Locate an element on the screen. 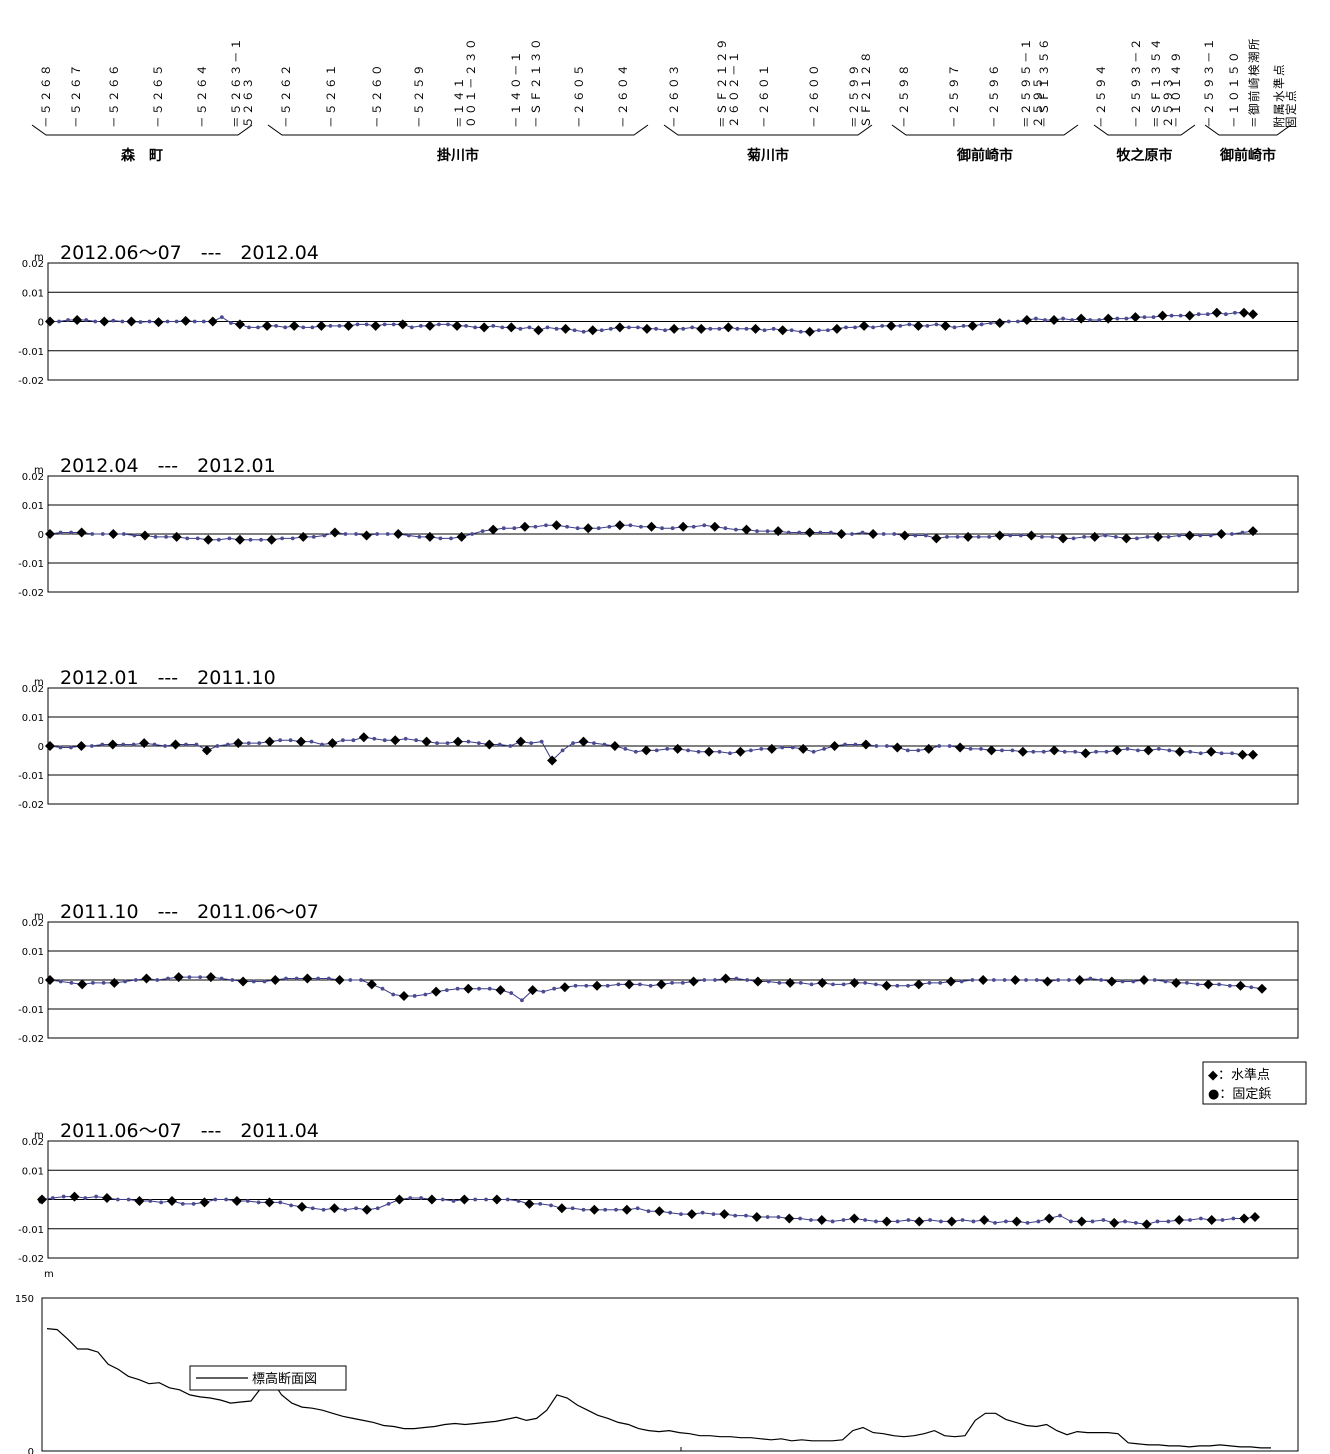  y-tick-label: 0.02 is located at coordinates (33, 689).